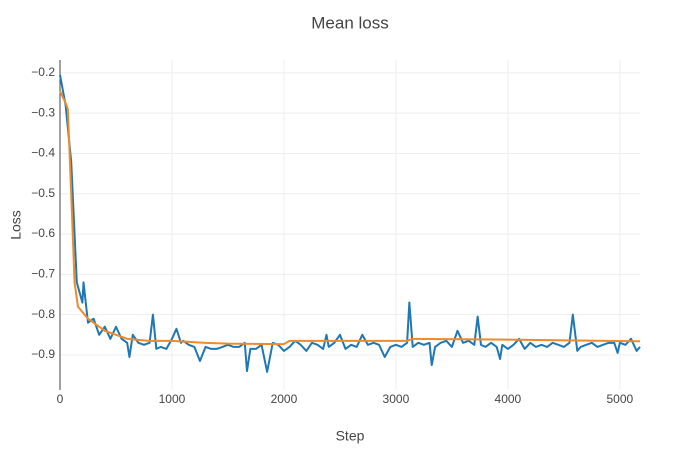  Describe the element at coordinates (43, 354) in the screenshot. I see `y-tick-label: −0.9` at that location.